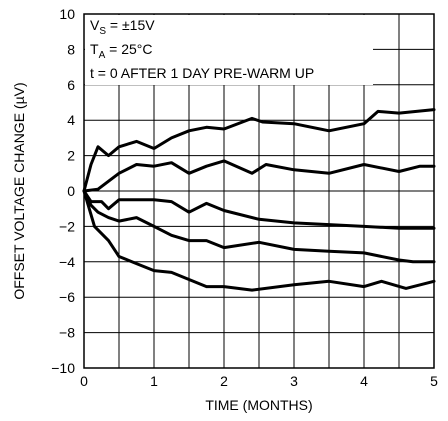  Describe the element at coordinates (67, 262) in the screenshot. I see `y-tick-label: −4` at that location.